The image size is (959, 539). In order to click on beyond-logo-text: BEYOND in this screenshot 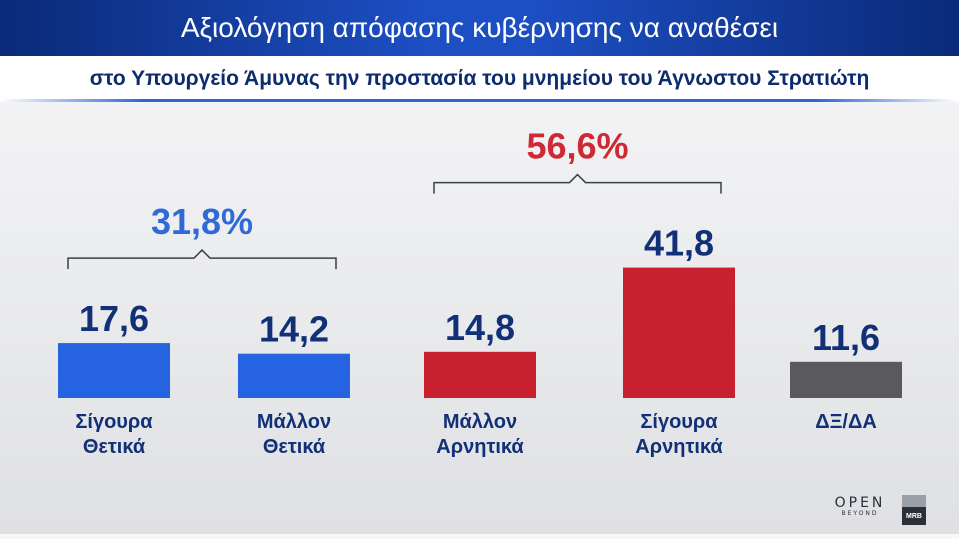, I will do `click(860, 513)`.